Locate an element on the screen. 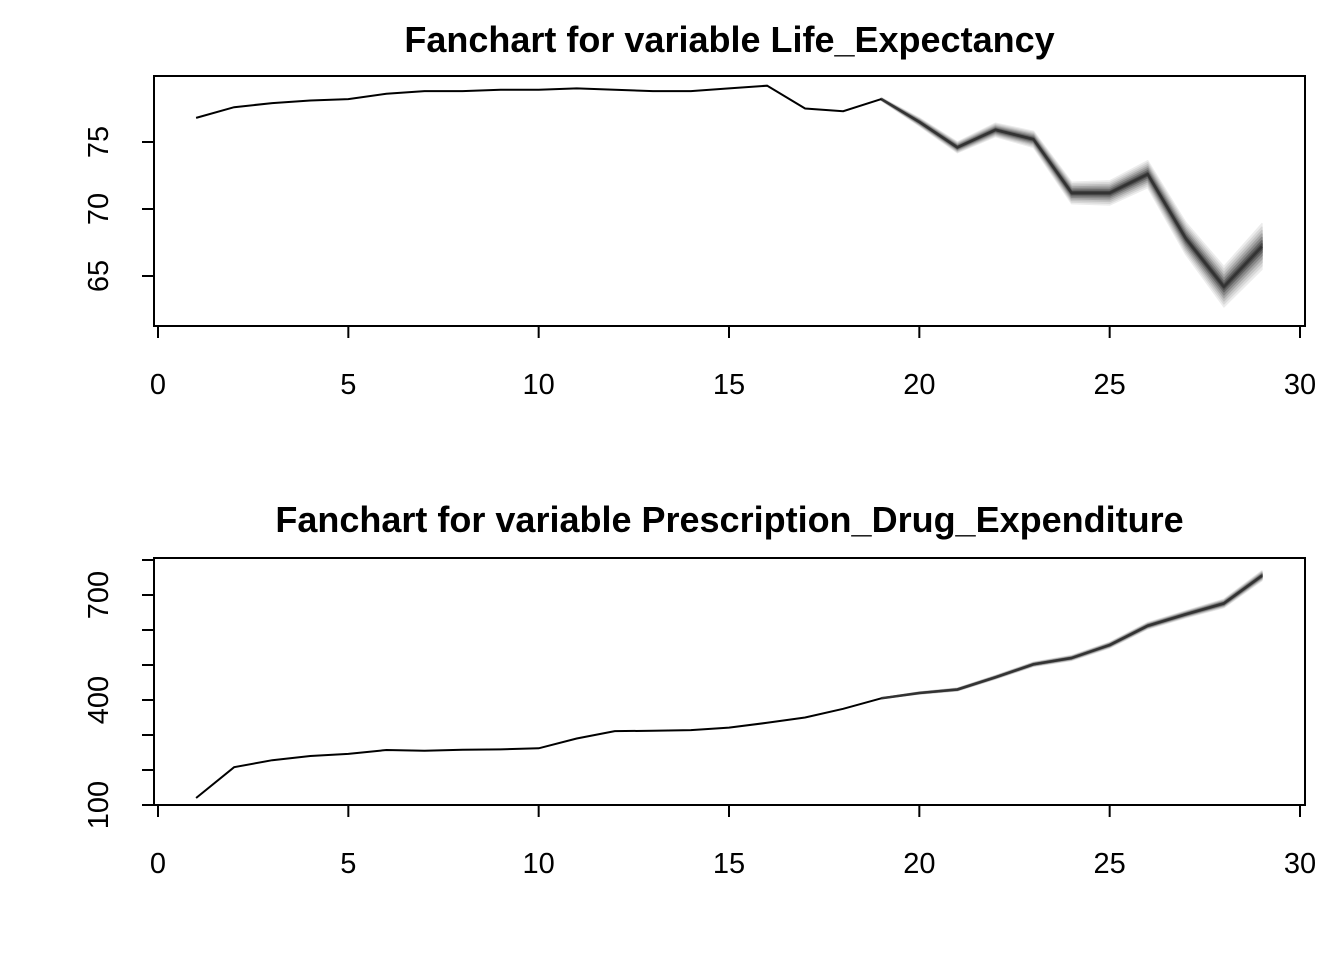 The image size is (1344, 960). y-tick-label: 65 is located at coordinates (99, 276).